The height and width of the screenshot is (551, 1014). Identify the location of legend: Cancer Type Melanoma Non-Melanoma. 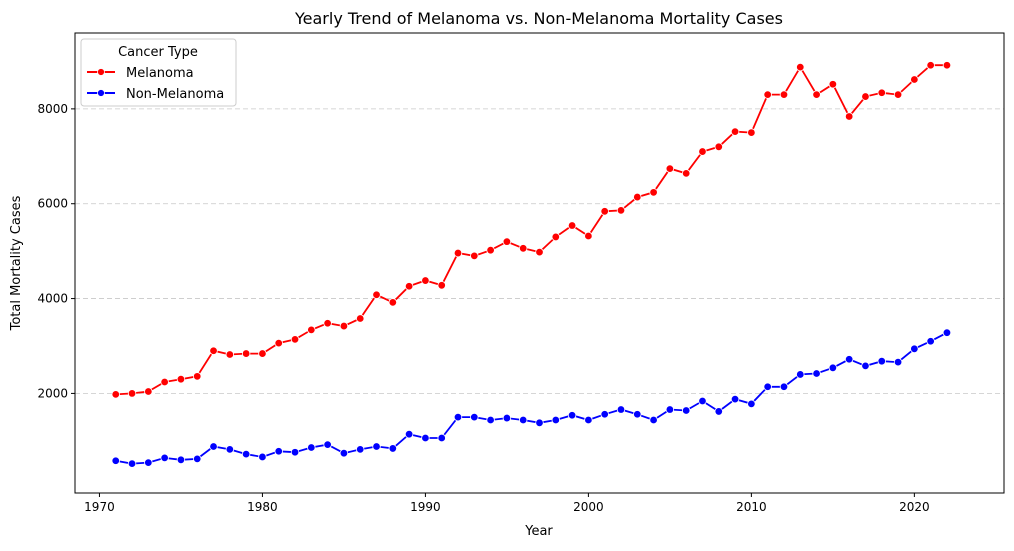
(158, 72).